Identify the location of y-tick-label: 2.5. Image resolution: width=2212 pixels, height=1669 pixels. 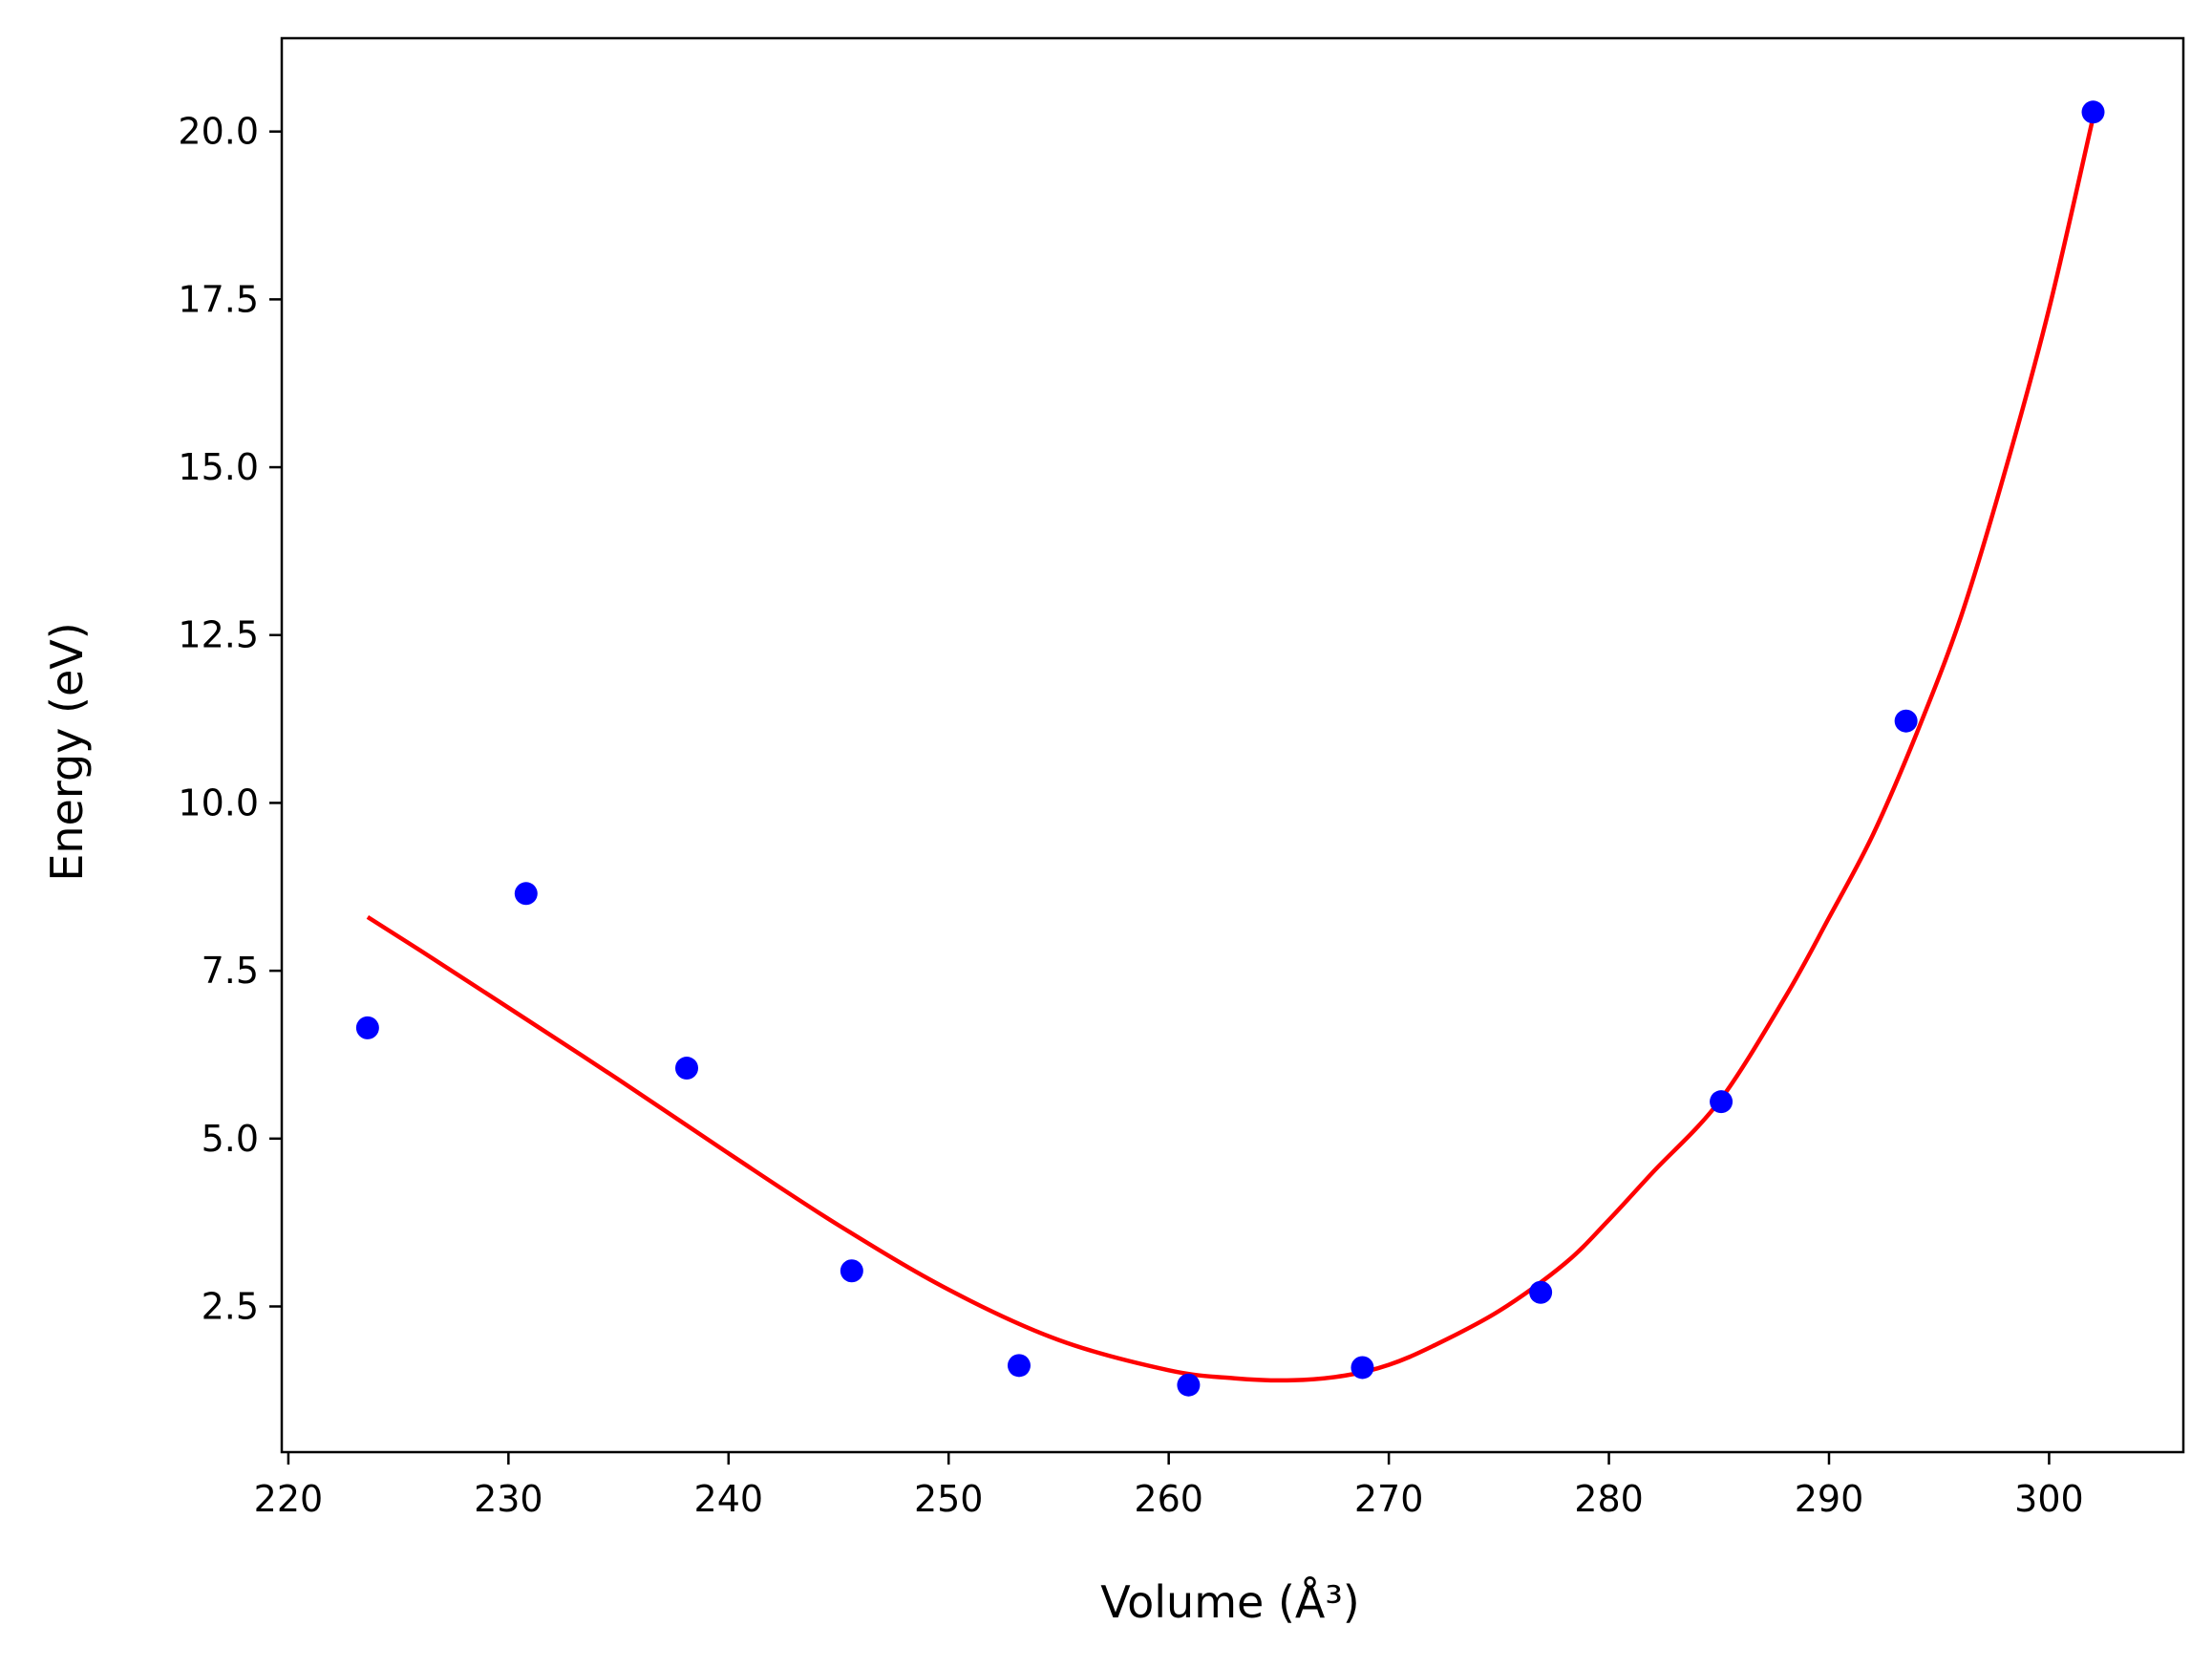
(230, 1307).